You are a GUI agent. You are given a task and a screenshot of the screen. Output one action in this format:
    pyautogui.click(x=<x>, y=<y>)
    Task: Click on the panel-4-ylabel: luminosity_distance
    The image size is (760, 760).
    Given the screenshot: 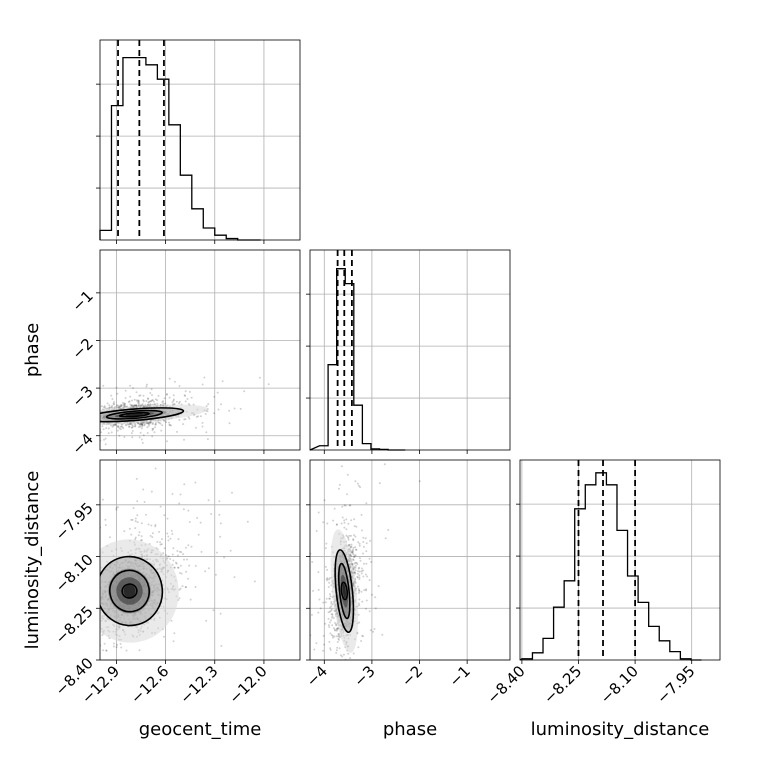 What is the action you would take?
    pyautogui.click(x=32, y=560)
    